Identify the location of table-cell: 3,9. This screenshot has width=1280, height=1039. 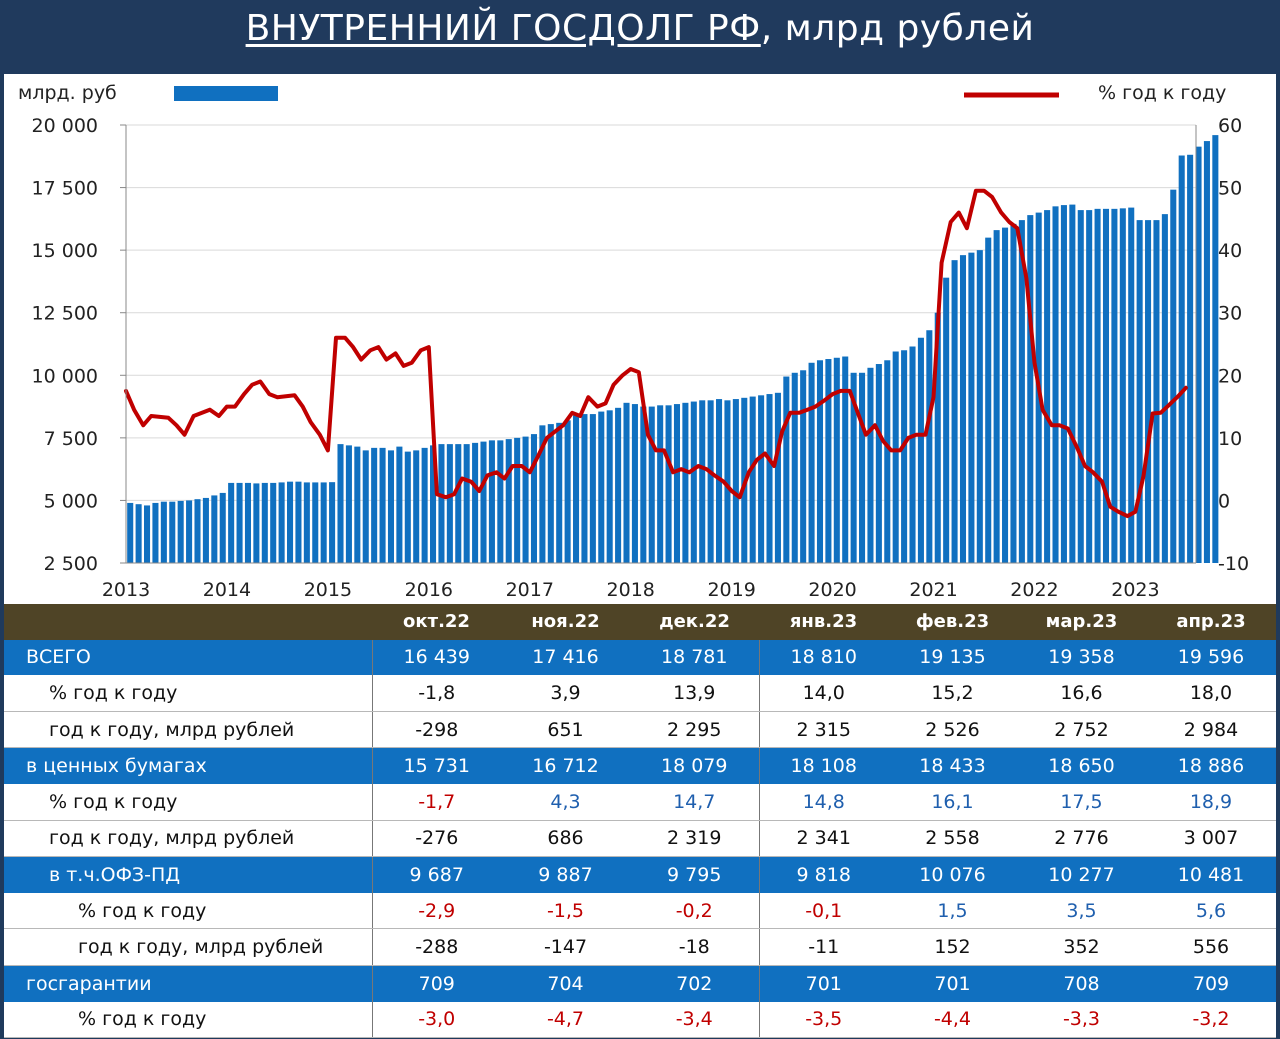
(565, 693).